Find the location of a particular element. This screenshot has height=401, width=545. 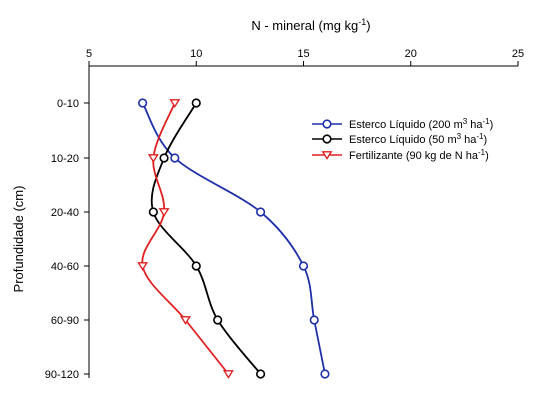

x-axis-title-main: N - mineral (mg kg is located at coordinates (304, 25).